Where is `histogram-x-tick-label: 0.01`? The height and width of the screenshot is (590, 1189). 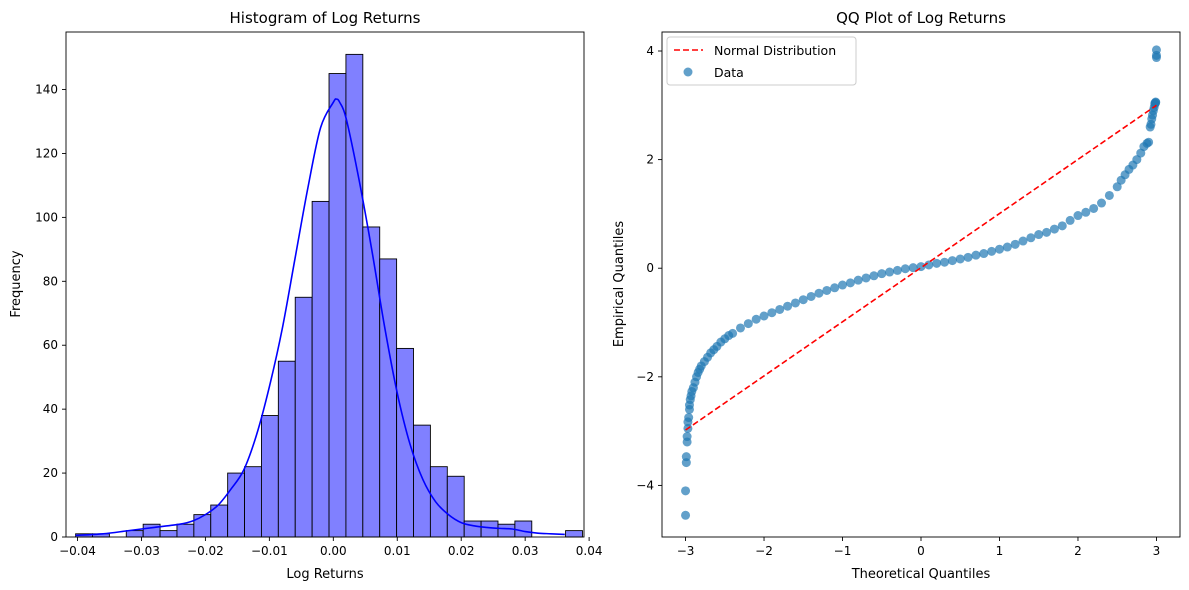
histogram-x-tick-label: 0.01 is located at coordinates (397, 551).